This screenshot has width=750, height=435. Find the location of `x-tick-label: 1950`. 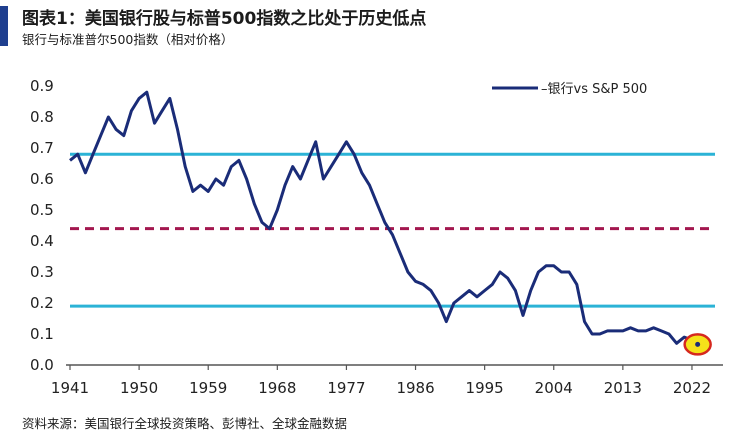

x-tick-label: 1950 is located at coordinates (139, 388).